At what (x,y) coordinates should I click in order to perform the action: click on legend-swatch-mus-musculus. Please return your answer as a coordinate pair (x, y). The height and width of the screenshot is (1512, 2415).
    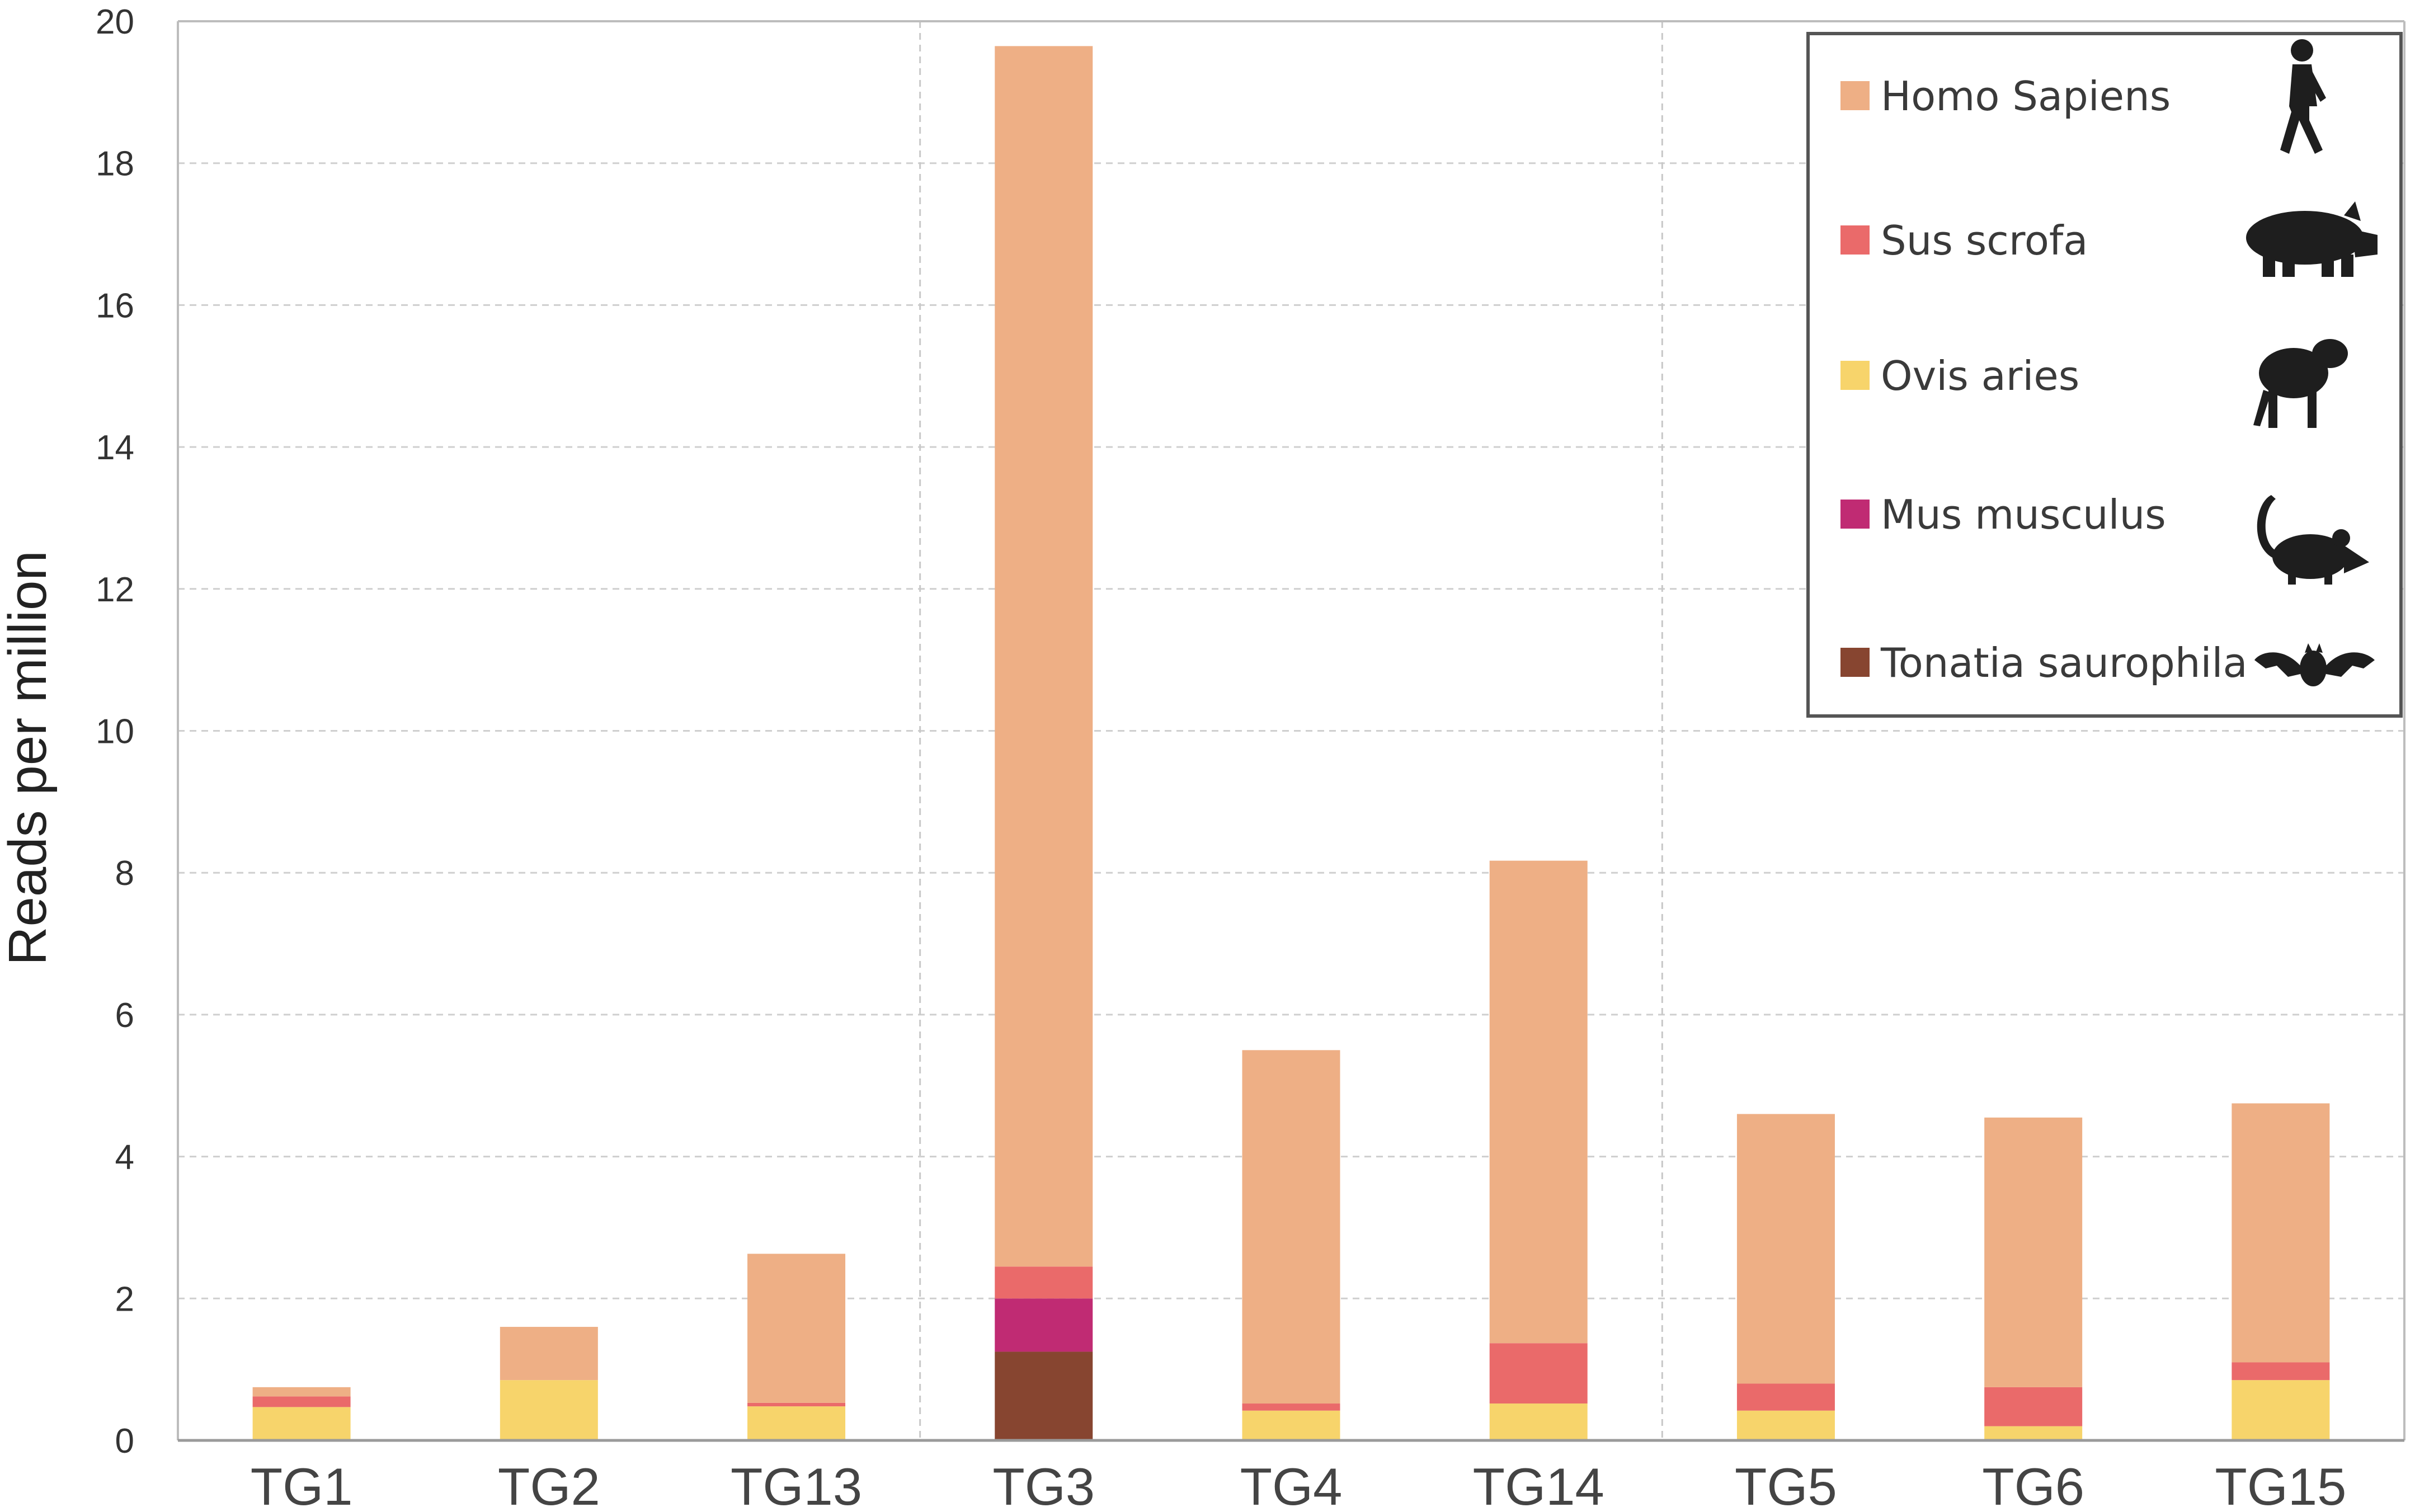
    Looking at the image, I should click on (1855, 514).